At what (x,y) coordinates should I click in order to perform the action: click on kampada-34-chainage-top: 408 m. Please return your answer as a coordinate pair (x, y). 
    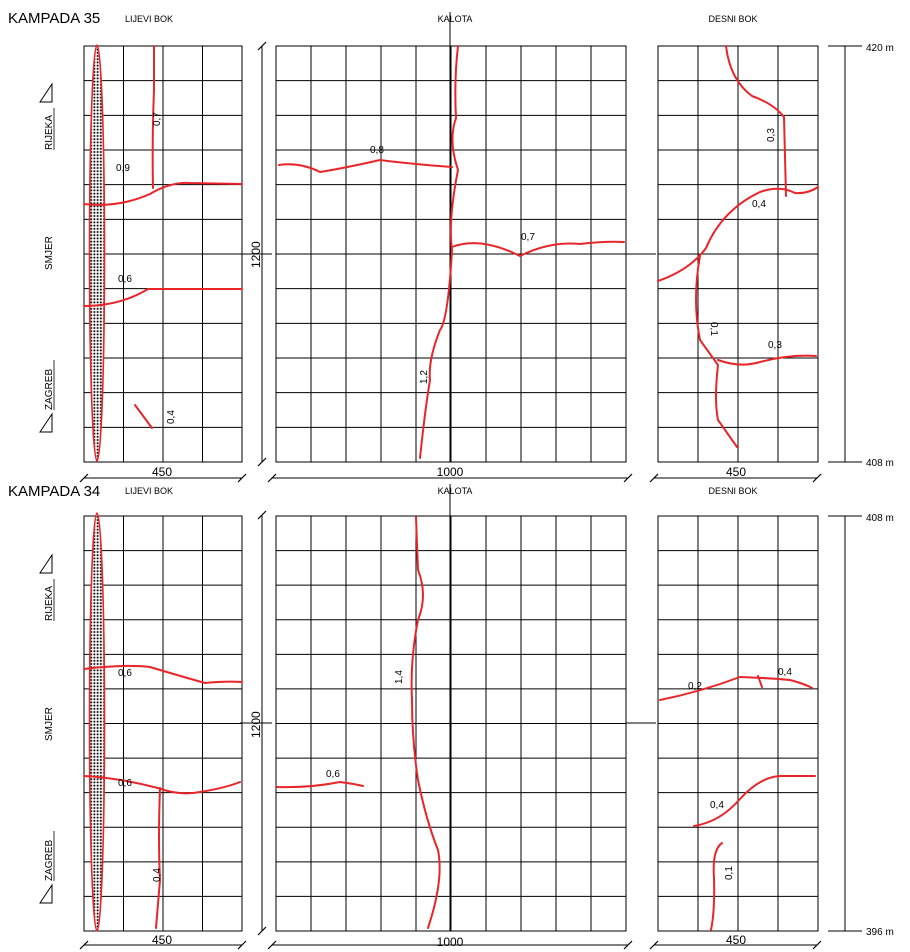
    Looking at the image, I should click on (880, 518).